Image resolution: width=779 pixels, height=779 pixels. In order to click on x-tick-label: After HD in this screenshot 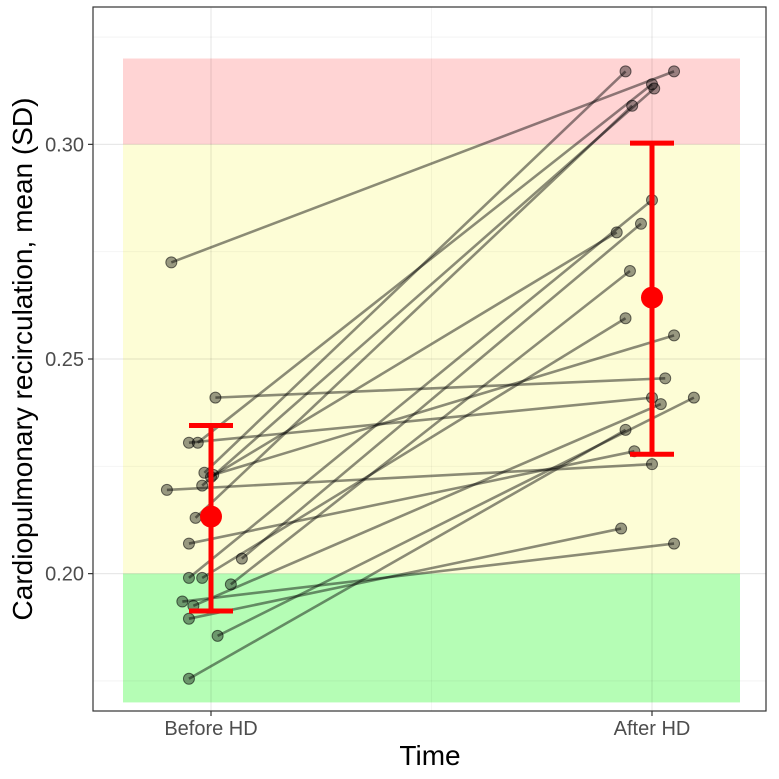, I will do `click(652, 729)`.